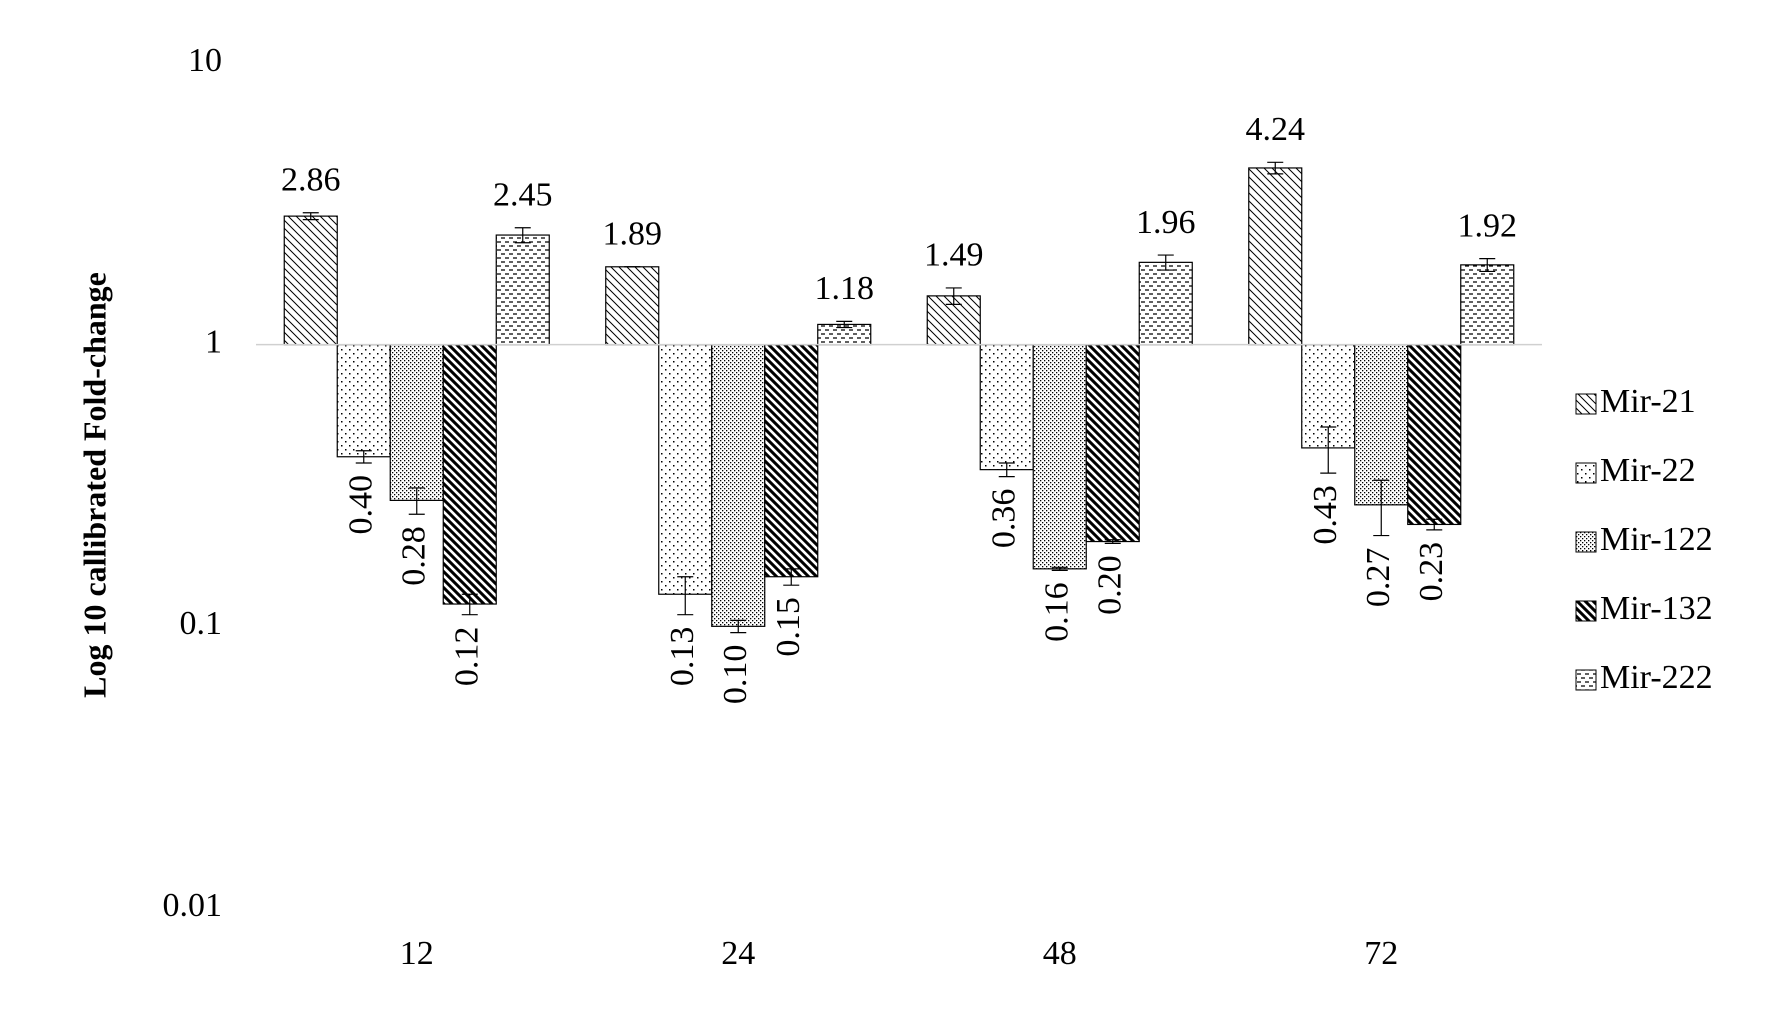  Describe the element at coordinates (94, 485) in the screenshot. I see `y-axis-title: Log 10 callibrated Fold-change` at that location.